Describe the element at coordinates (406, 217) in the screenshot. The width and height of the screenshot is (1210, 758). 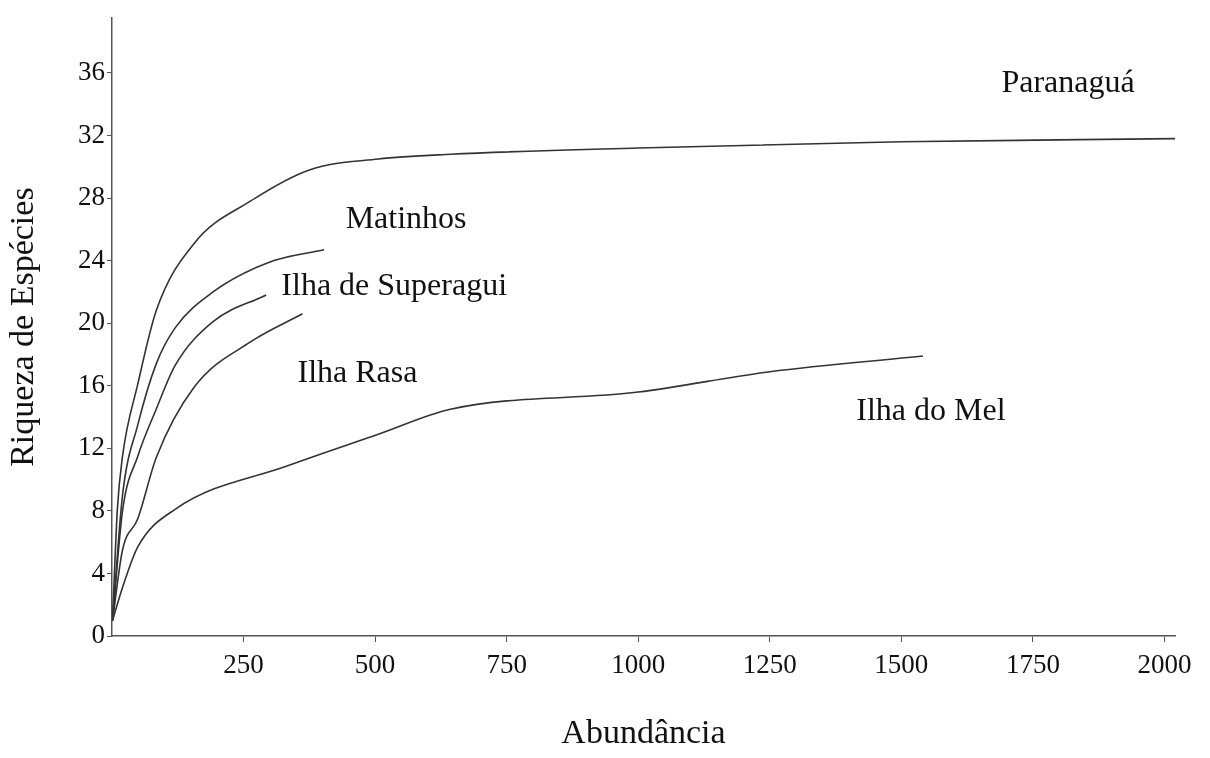
I see `series-label: Matinhos` at that location.